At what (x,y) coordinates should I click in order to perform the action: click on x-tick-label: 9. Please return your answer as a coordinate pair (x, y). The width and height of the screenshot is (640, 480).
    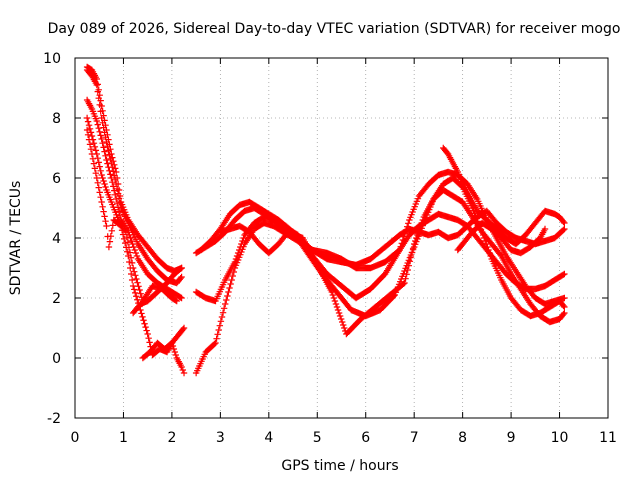
    Looking at the image, I should click on (511, 438).